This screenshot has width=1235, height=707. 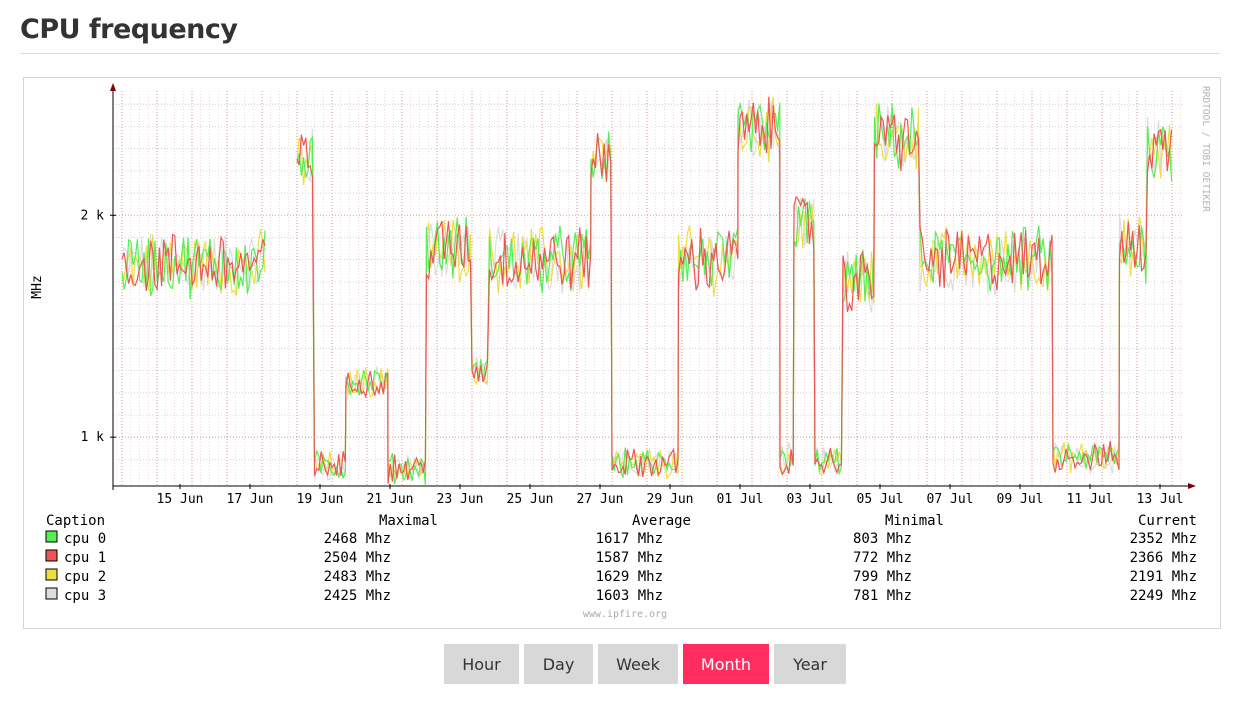 What do you see at coordinates (914, 521) in the screenshot?
I see `legend-header-minimal: Minimal` at bounding box center [914, 521].